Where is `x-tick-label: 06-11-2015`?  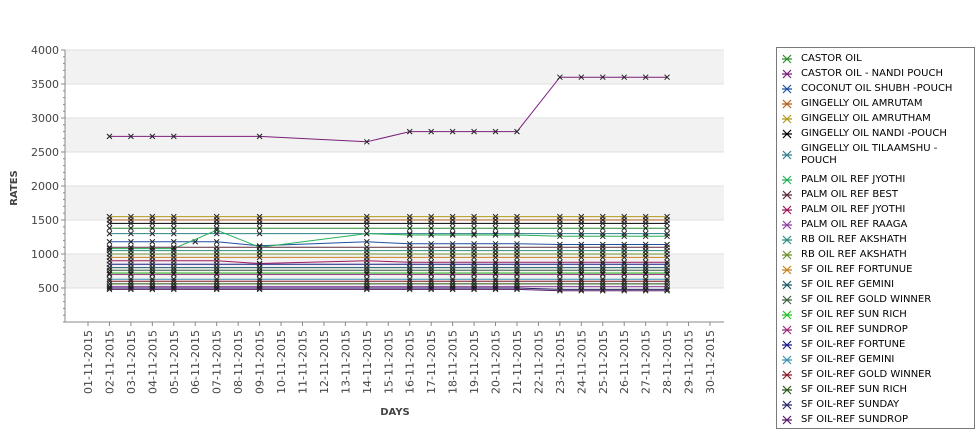 x-tick-label: 06-11-2015 is located at coordinates (195, 362).